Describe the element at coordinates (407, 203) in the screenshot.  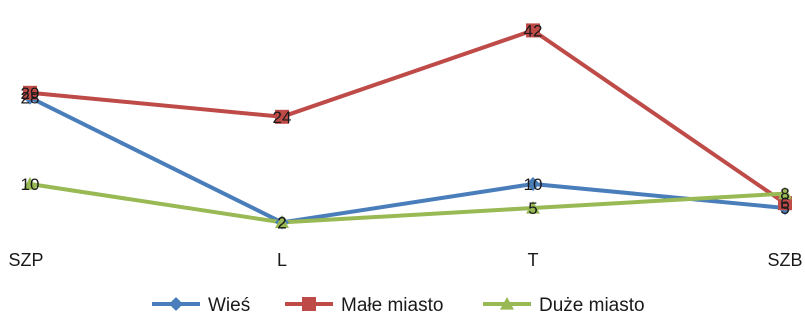
I see `series-line-duze-miasto` at that location.